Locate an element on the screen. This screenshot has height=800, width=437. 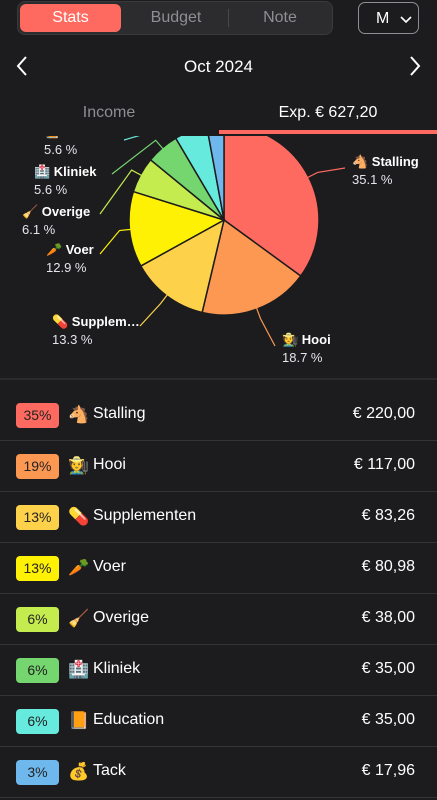
percent-badge: 19% is located at coordinates (37, 466).